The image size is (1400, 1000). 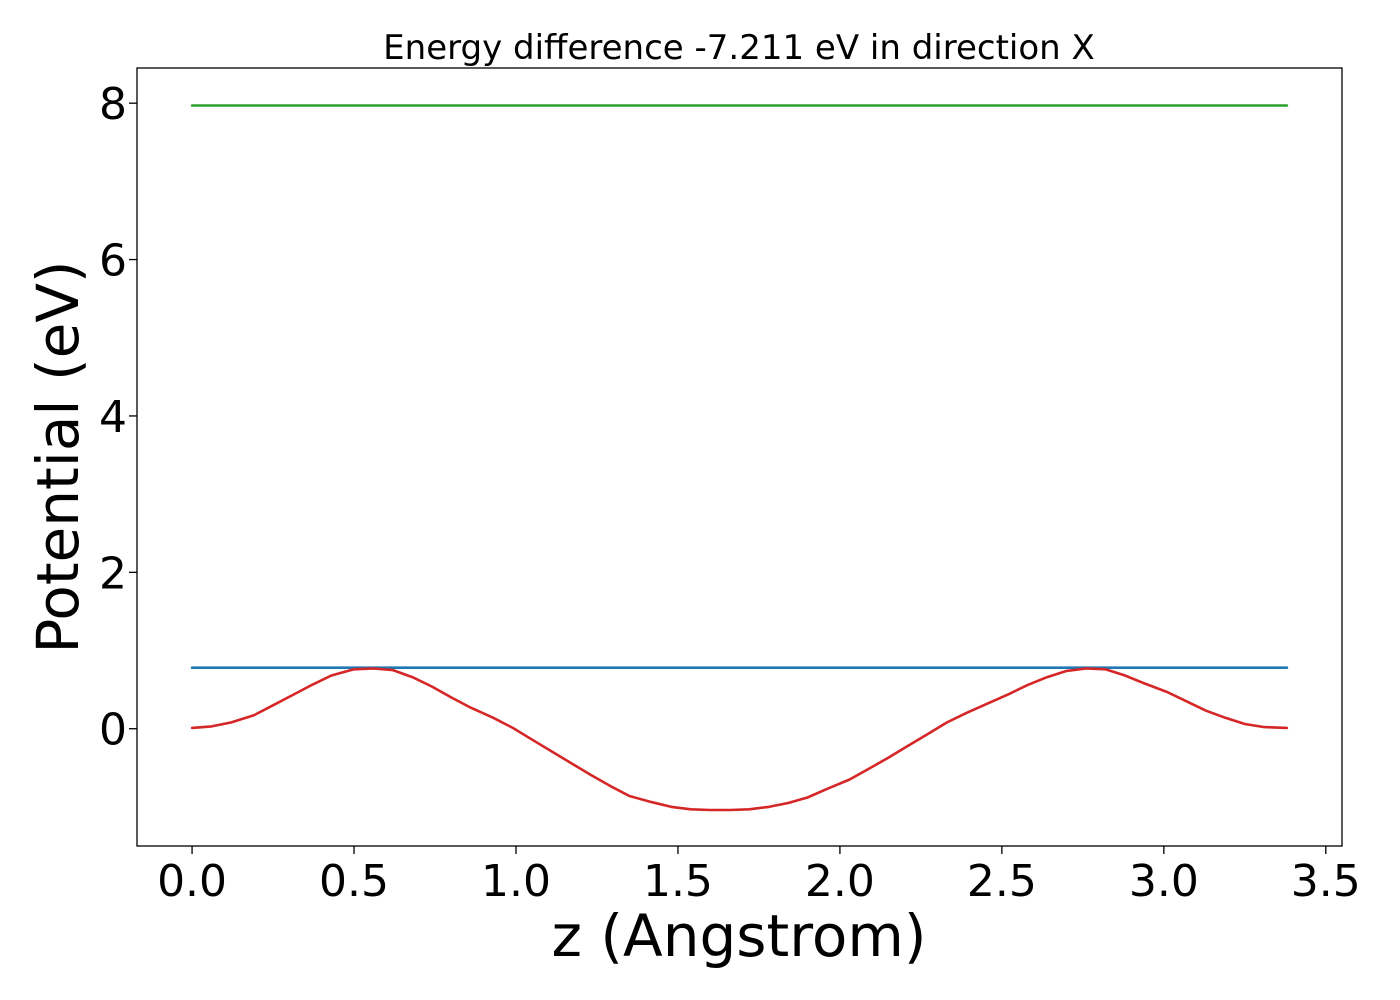 I want to click on y-tick-label: 2, so click(x=113, y=573).